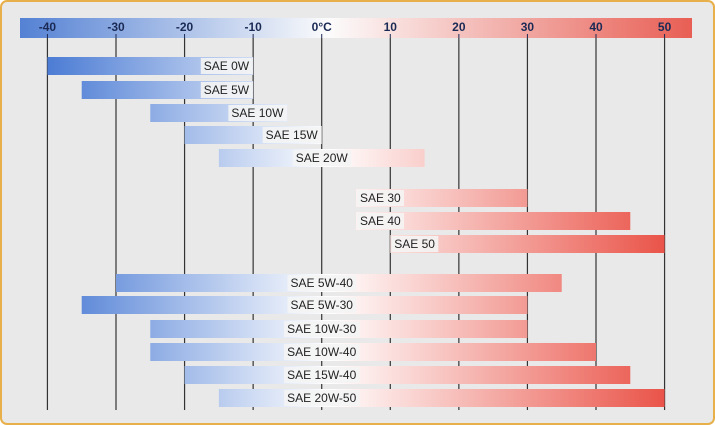 The height and width of the screenshot is (425, 715). Describe the element at coordinates (356, 28) in the screenshot. I see `axis-band` at that location.